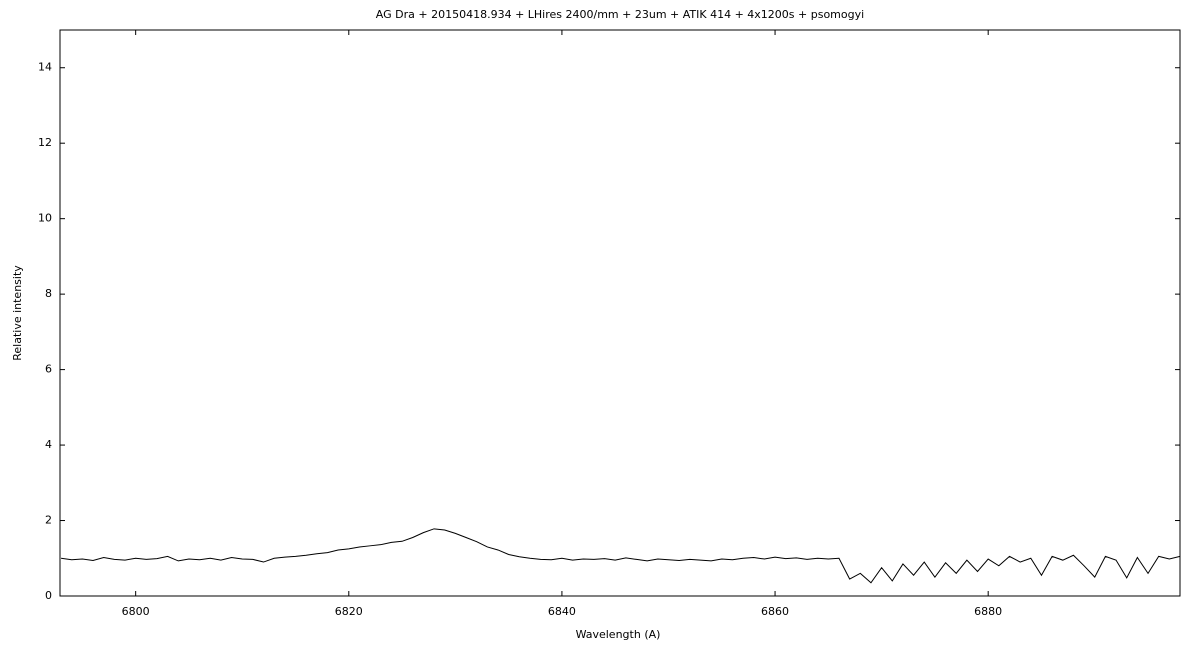  I want to click on x-tick-label: 6860, so click(775, 611).